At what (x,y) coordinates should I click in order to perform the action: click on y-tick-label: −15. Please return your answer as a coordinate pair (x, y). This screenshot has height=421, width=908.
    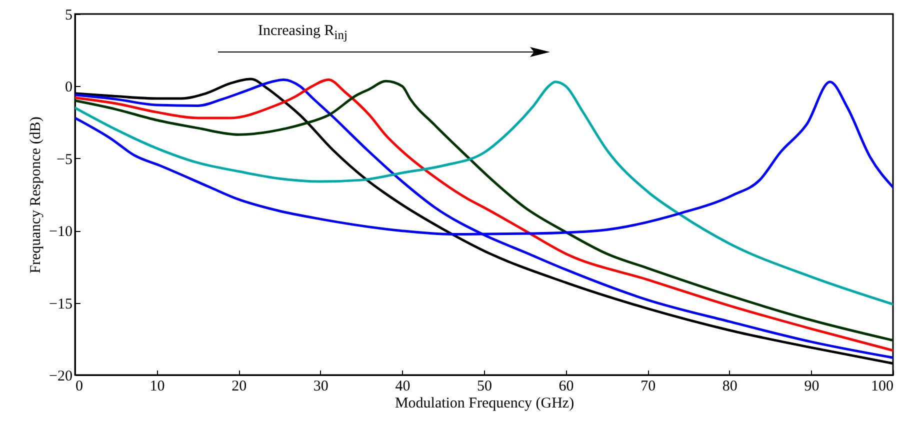
    Looking at the image, I should click on (60, 304).